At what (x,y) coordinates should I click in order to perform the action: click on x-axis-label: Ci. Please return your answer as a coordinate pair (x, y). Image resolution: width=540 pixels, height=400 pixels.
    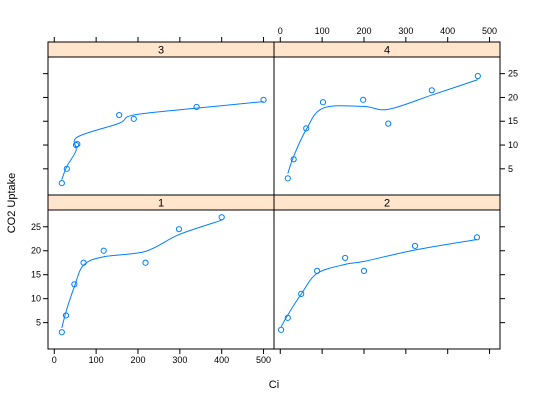
    Looking at the image, I should click on (274, 385).